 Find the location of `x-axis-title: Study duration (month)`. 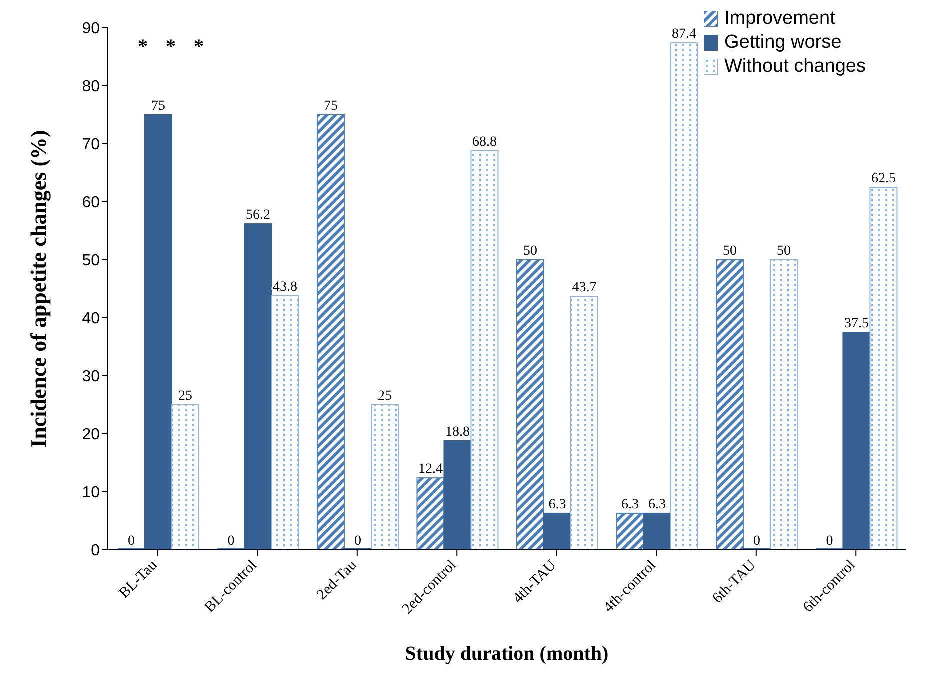

x-axis-title: Study duration (month) is located at coordinates (507, 654).